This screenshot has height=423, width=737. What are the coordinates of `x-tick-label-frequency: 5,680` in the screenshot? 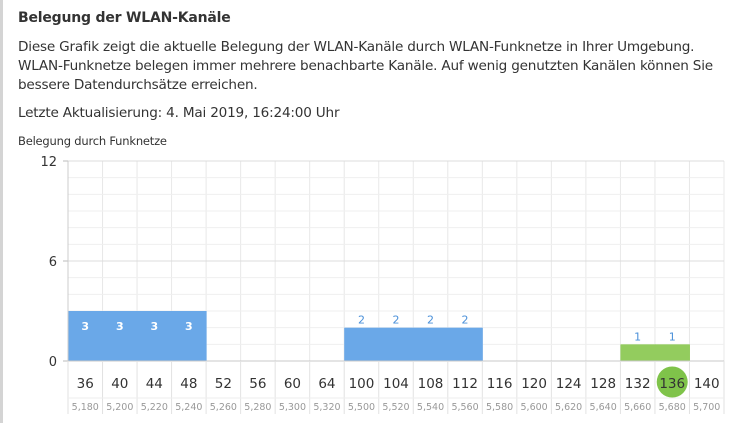 It's located at (672, 407).